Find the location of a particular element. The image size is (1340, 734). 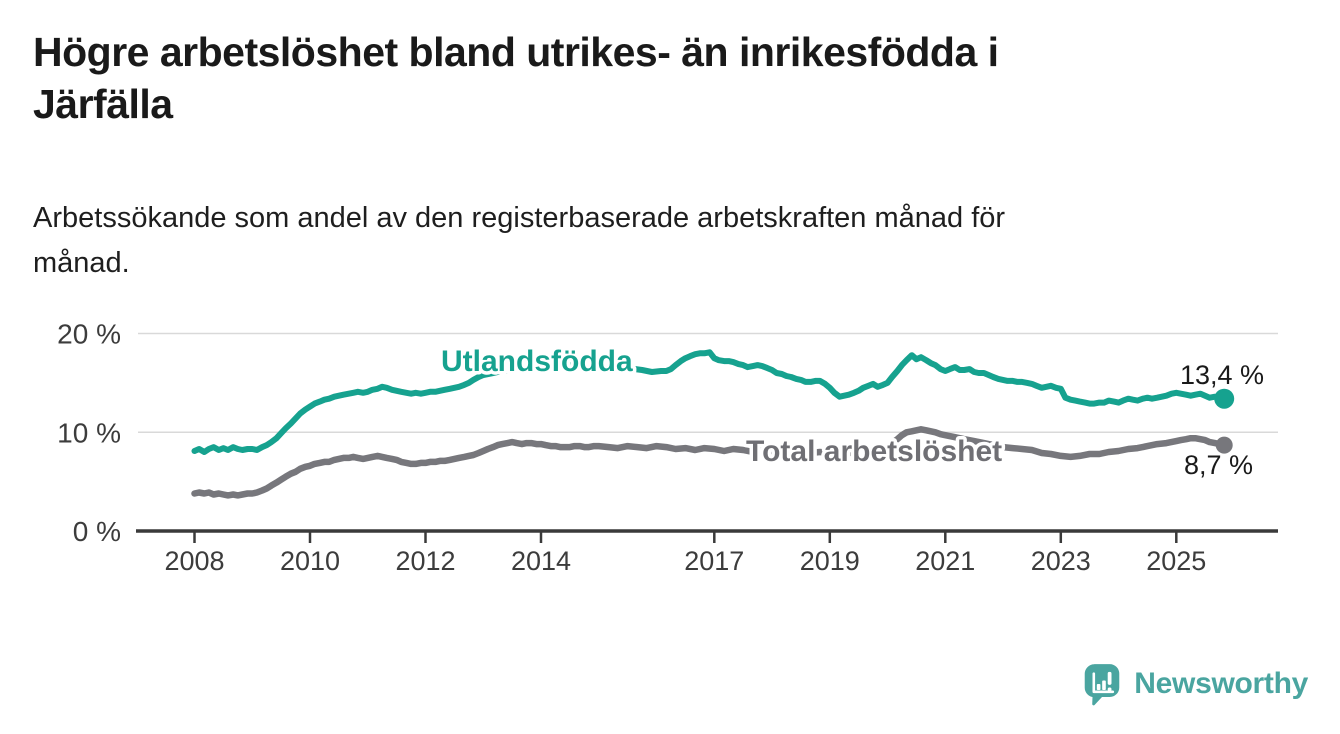

y-axis-tick-label: 0 % is located at coordinates (97, 531).